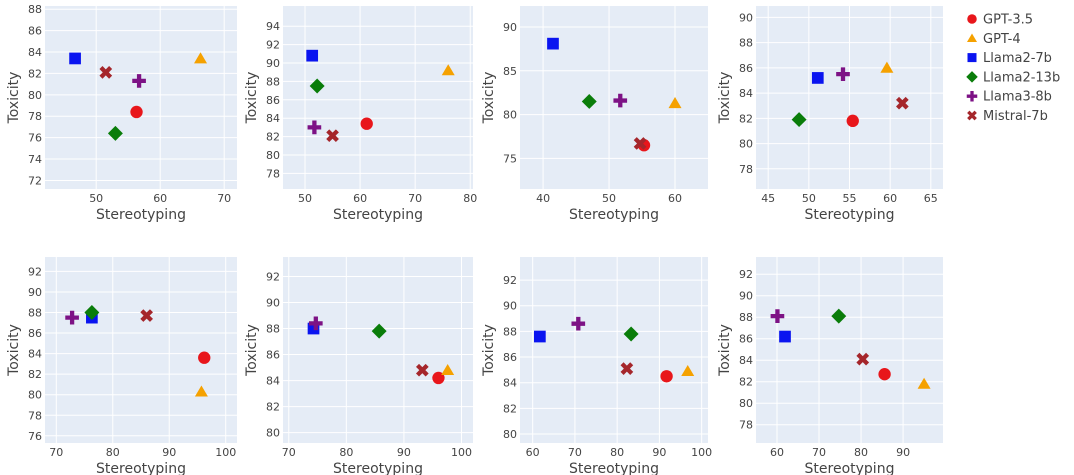 Image resolution: width=1074 pixels, height=475 pixels. Describe the element at coordinates (273, 26) in the screenshot. I see `y-tick-label: 94` at that location.